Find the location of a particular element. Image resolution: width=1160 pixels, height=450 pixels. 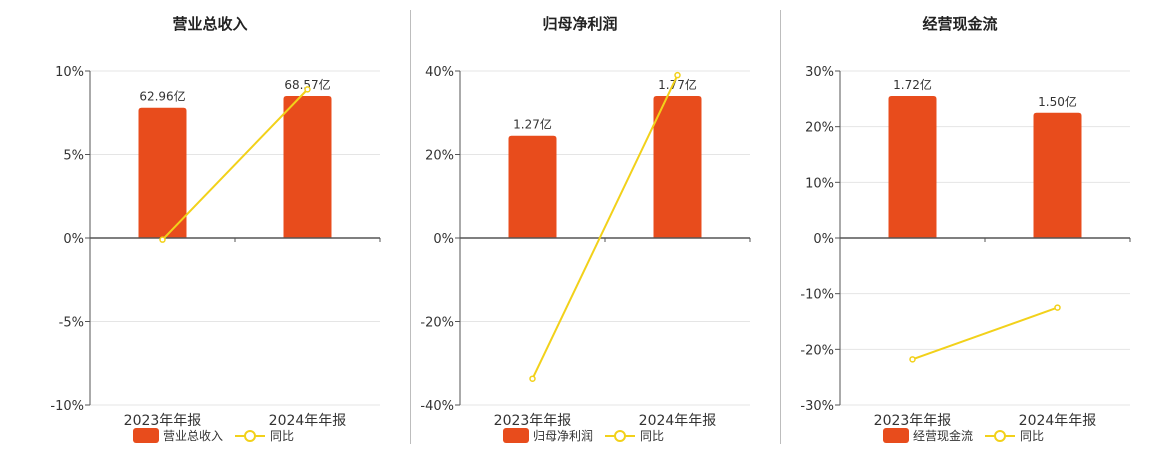

chart-title: 归母净利润 is located at coordinates (579, 24).